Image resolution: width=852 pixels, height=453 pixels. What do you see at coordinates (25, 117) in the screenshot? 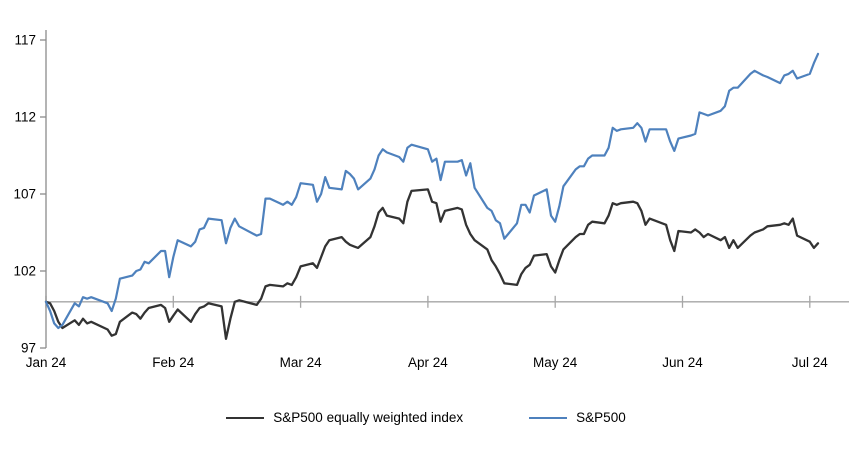
I see `y-tick-label-112: 112` at bounding box center [25, 117].